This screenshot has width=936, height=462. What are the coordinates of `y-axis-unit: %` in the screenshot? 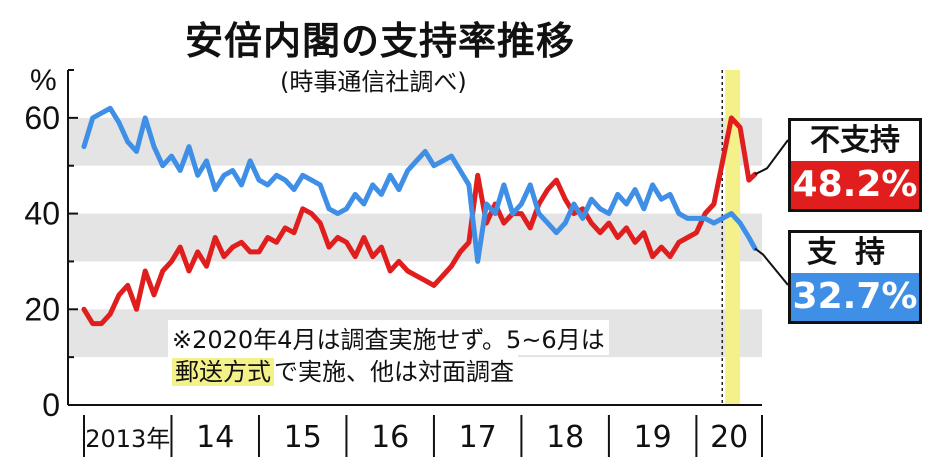 It's located at (43, 80).